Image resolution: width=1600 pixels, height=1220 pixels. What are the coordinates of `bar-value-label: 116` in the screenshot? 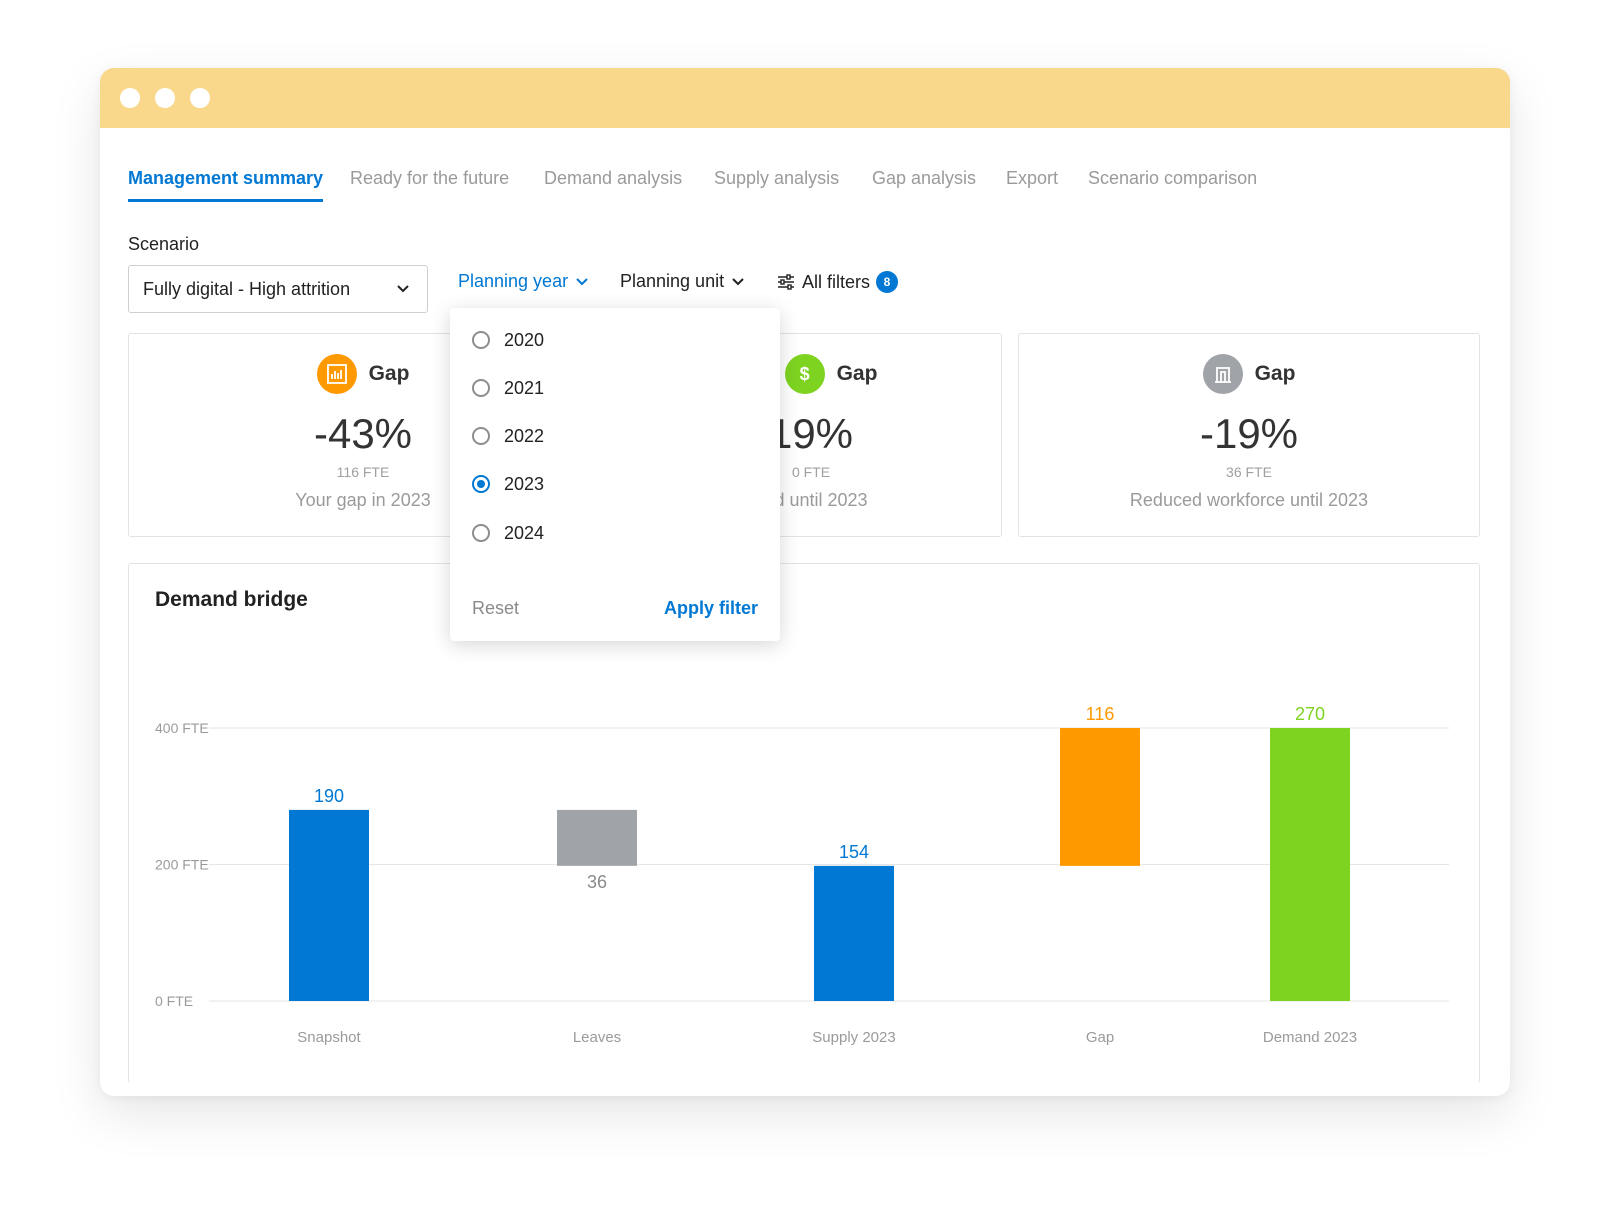 It's located at (1100, 714).